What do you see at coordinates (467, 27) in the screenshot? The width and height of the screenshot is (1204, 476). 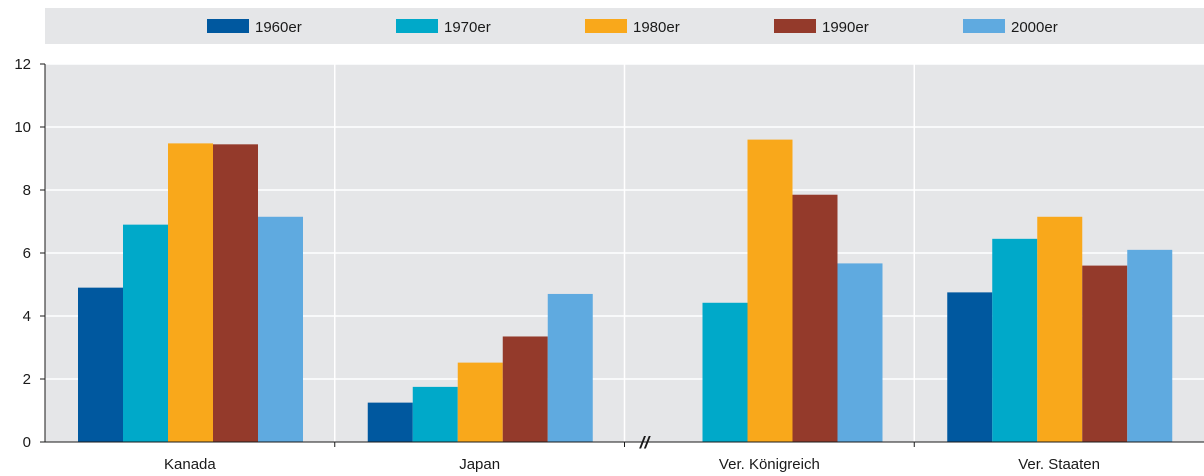 I see `legend-label: 1970er` at bounding box center [467, 27].